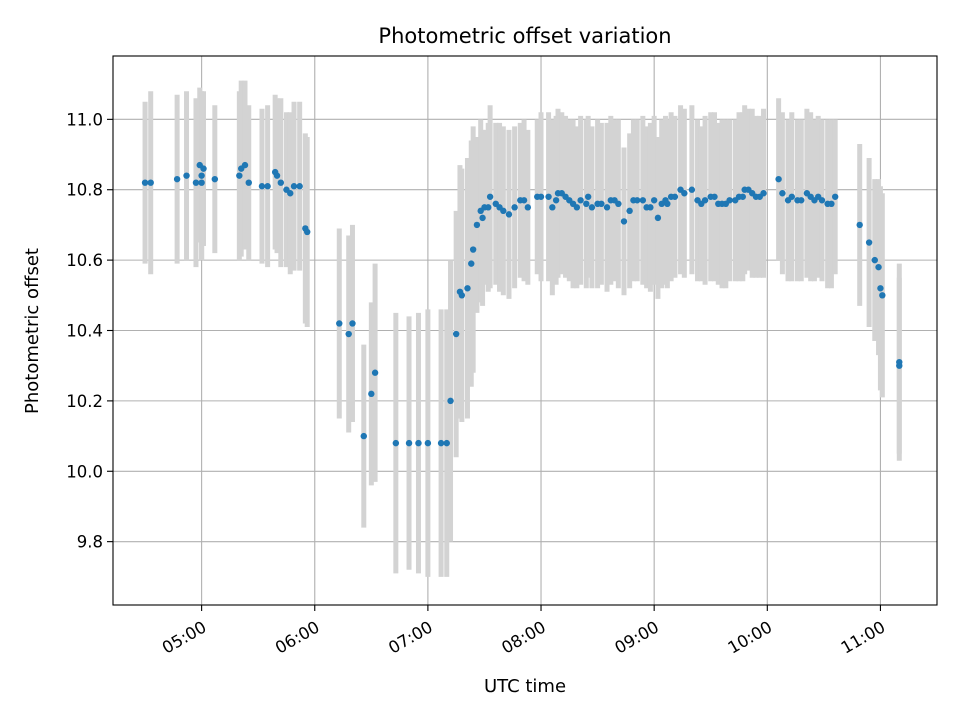 This screenshot has width=960, height=720. What do you see at coordinates (84, 331) in the screenshot?
I see `y-tick-label: 10.4` at bounding box center [84, 331].